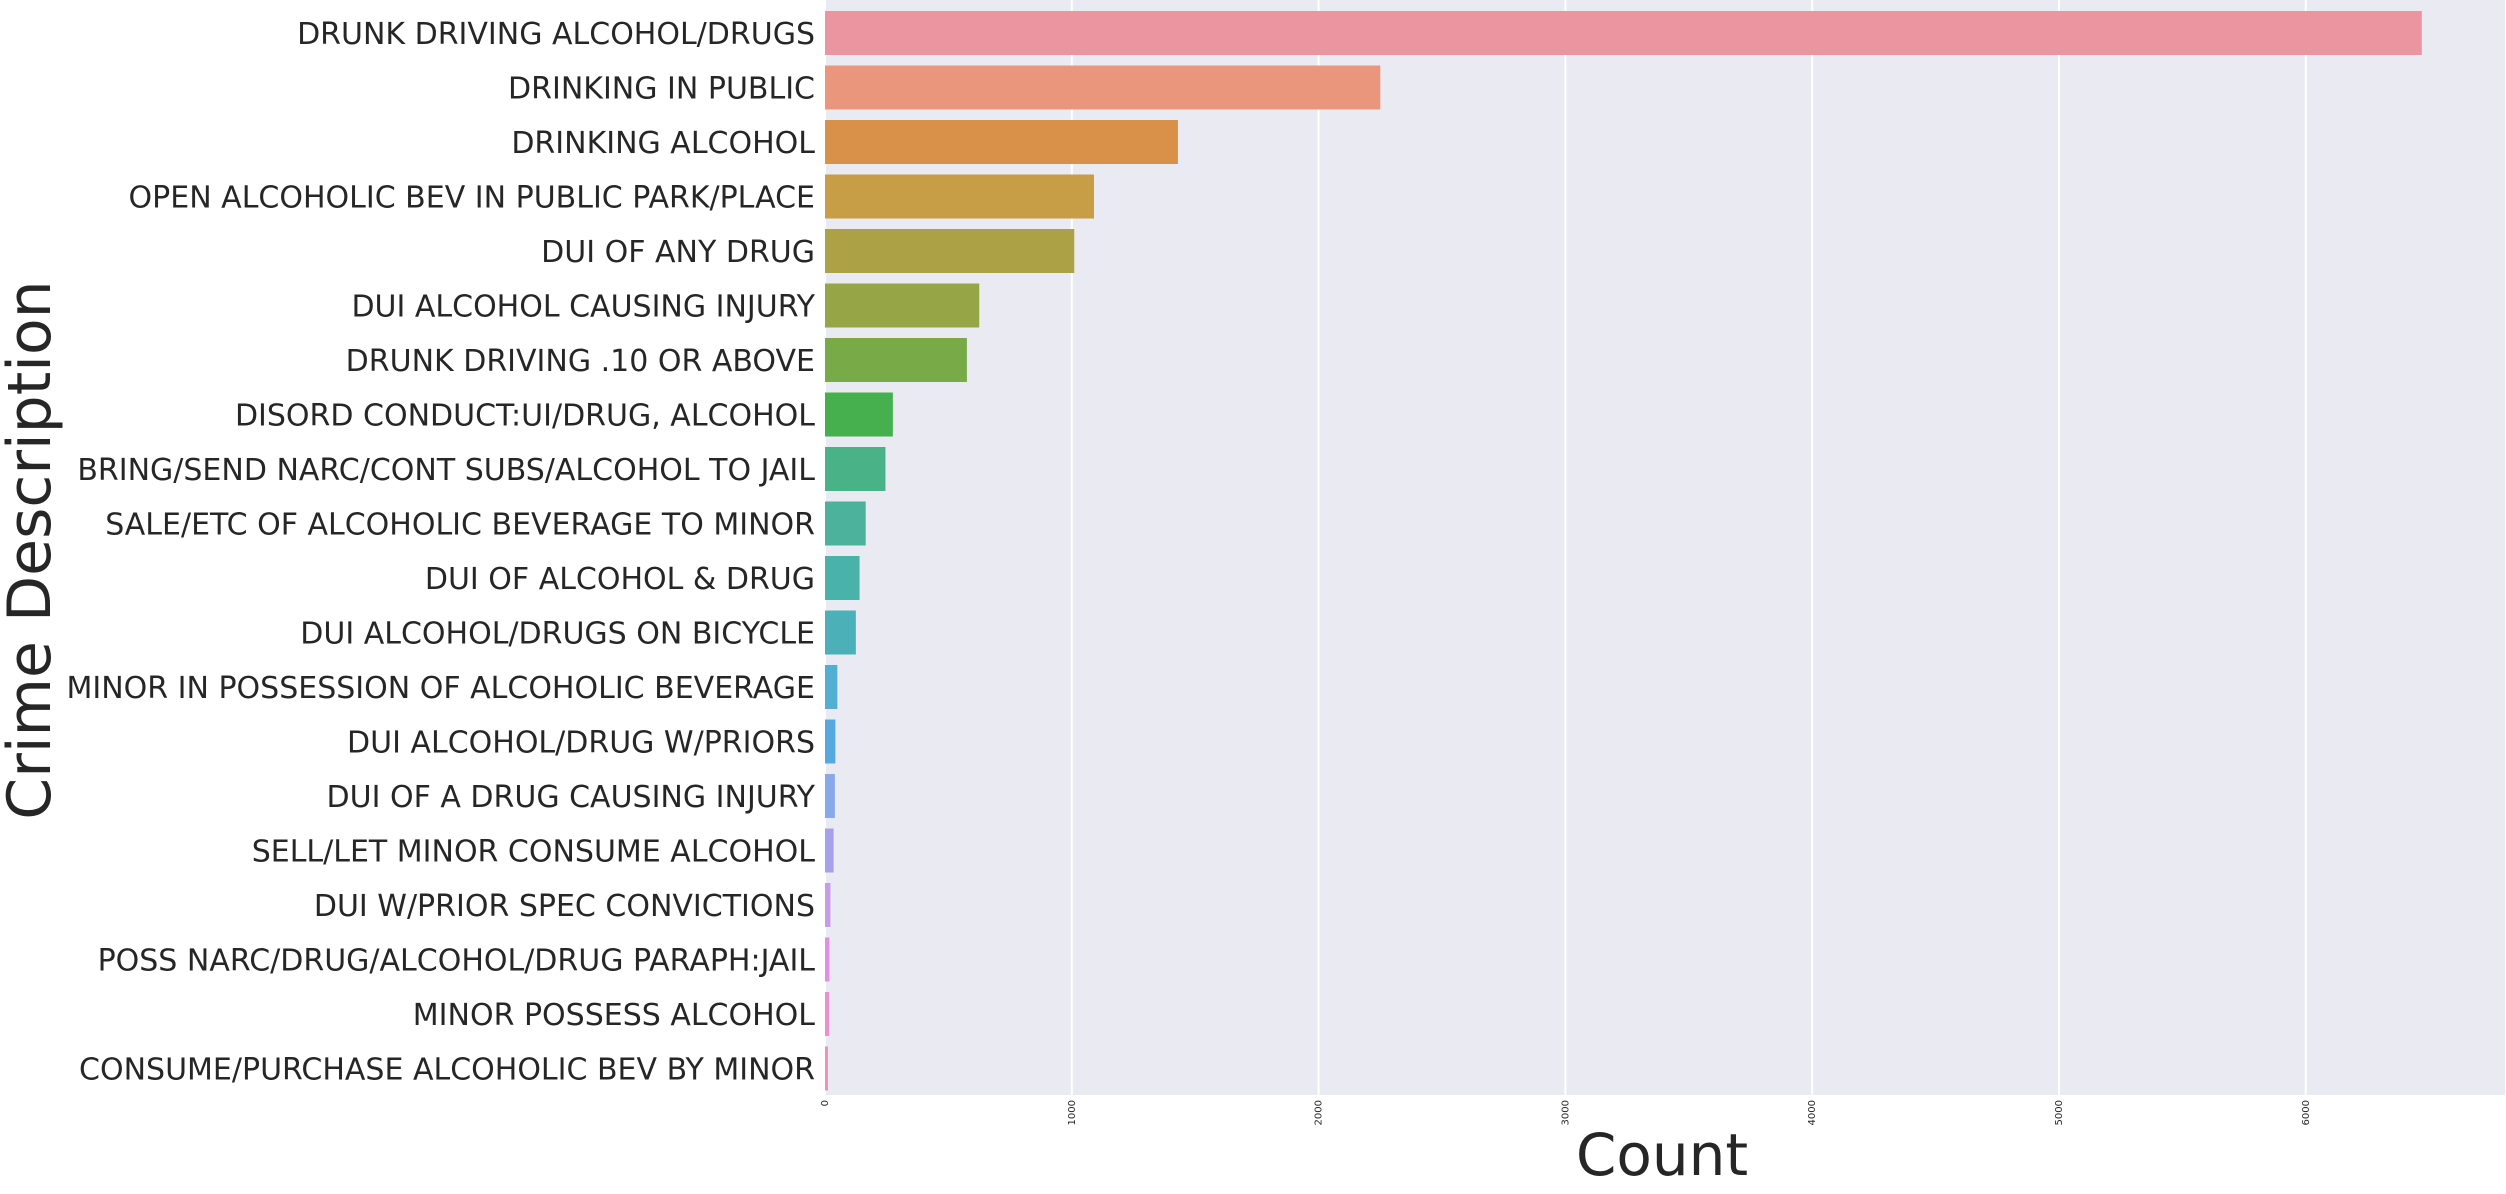 This screenshot has width=2506, height=1194. Describe the element at coordinates (825, 1103) in the screenshot. I see `x-tick-label: 0` at that location.